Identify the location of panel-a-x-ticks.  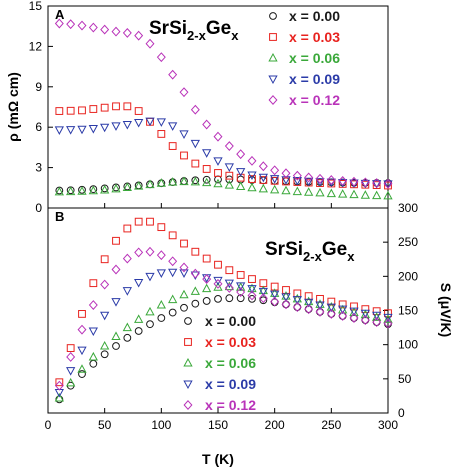
(218, 205).